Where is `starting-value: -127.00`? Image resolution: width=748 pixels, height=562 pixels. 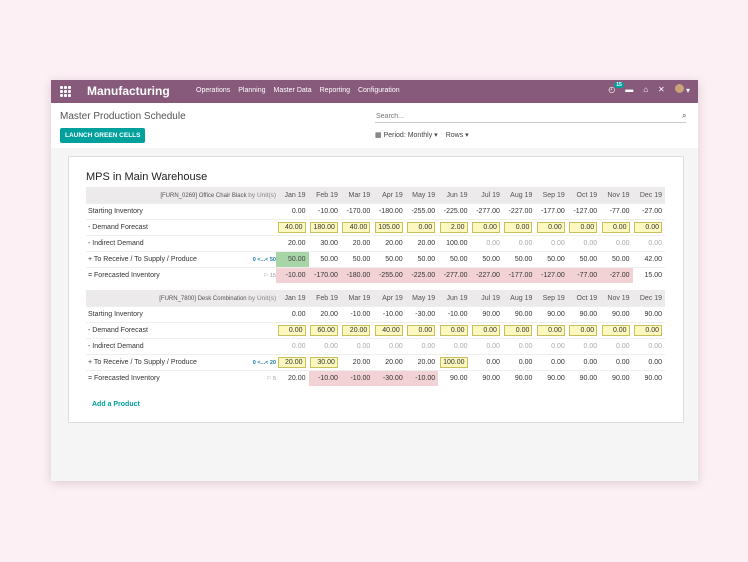
starting-value: -127.00 is located at coordinates (584, 211).